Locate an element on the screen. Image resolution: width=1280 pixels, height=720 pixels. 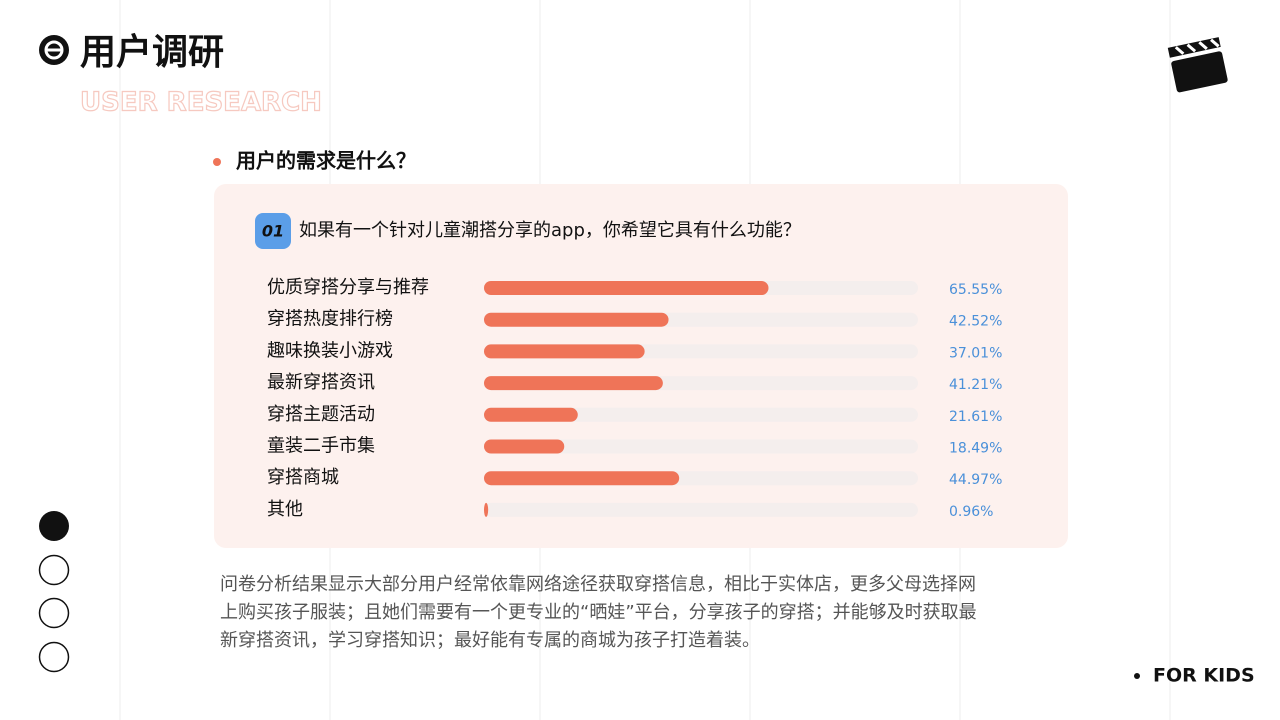
footer-bullet is located at coordinates (1137, 676).